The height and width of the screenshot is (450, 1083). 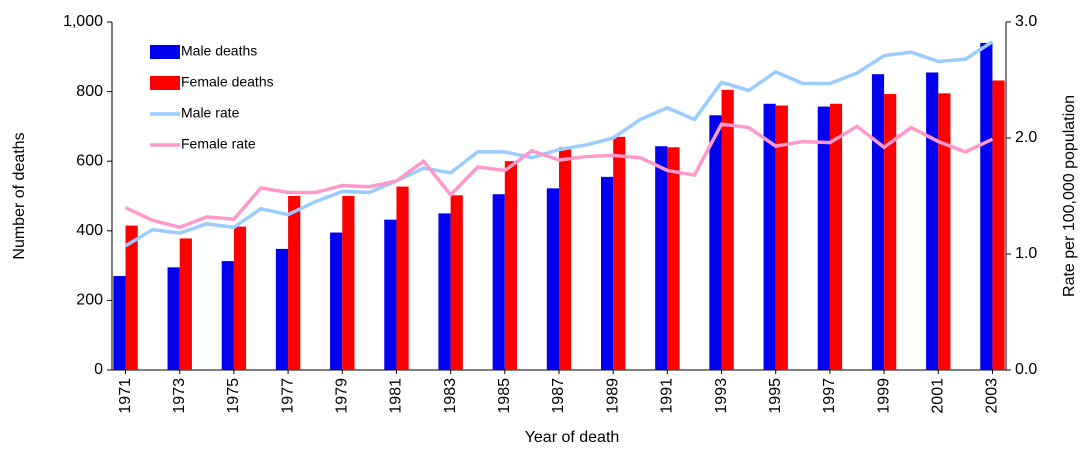 I want to click on y-tick-label: 600, so click(x=89, y=160).